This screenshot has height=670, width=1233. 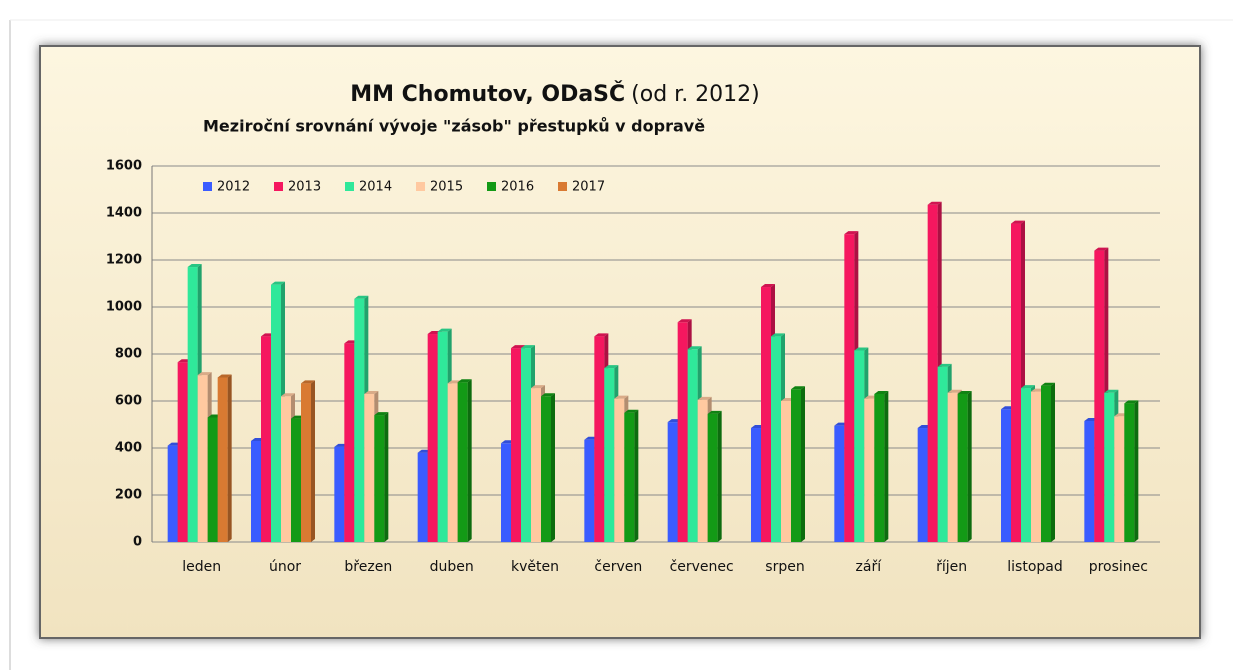 What do you see at coordinates (446, 187) in the screenshot?
I see `legend-label: 2015` at bounding box center [446, 187].